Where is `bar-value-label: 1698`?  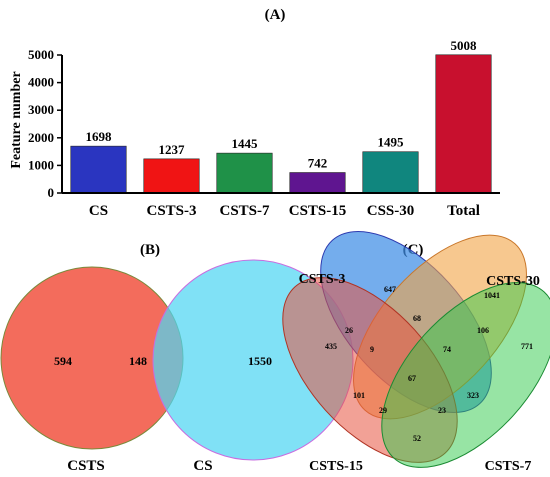 bar-value-label: 1698 is located at coordinates (99, 136).